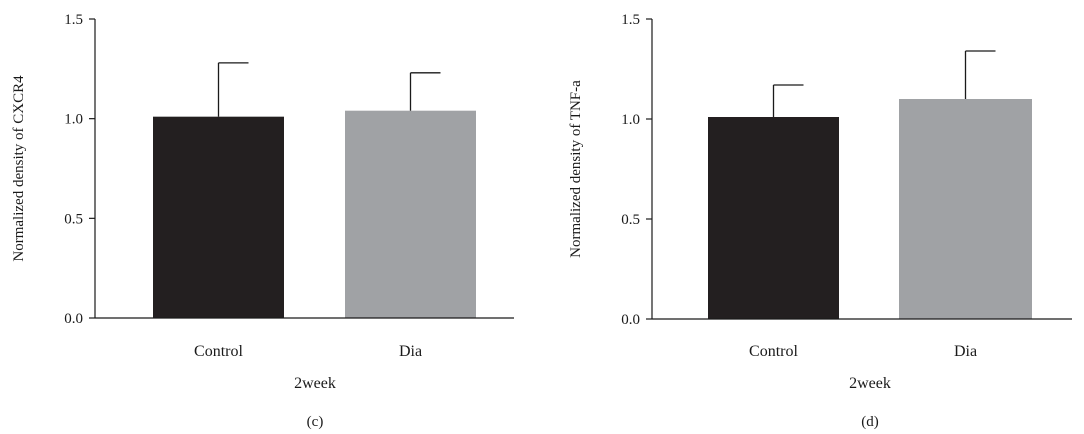  What do you see at coordinates (19, 168) in the screenshot?
I see `y-axis-label: Normalized density of CXCR4` at bounding box center [19, 168].